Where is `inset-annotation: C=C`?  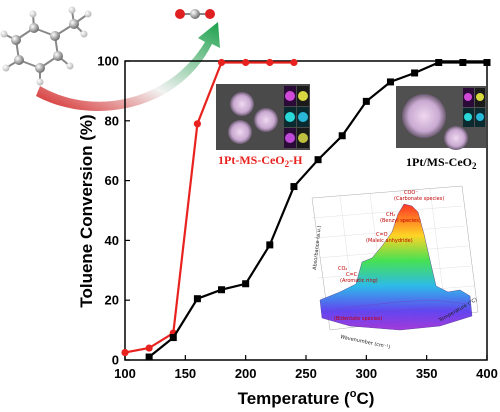
inset-annotation: C=C is located at coordinates (352, 275).